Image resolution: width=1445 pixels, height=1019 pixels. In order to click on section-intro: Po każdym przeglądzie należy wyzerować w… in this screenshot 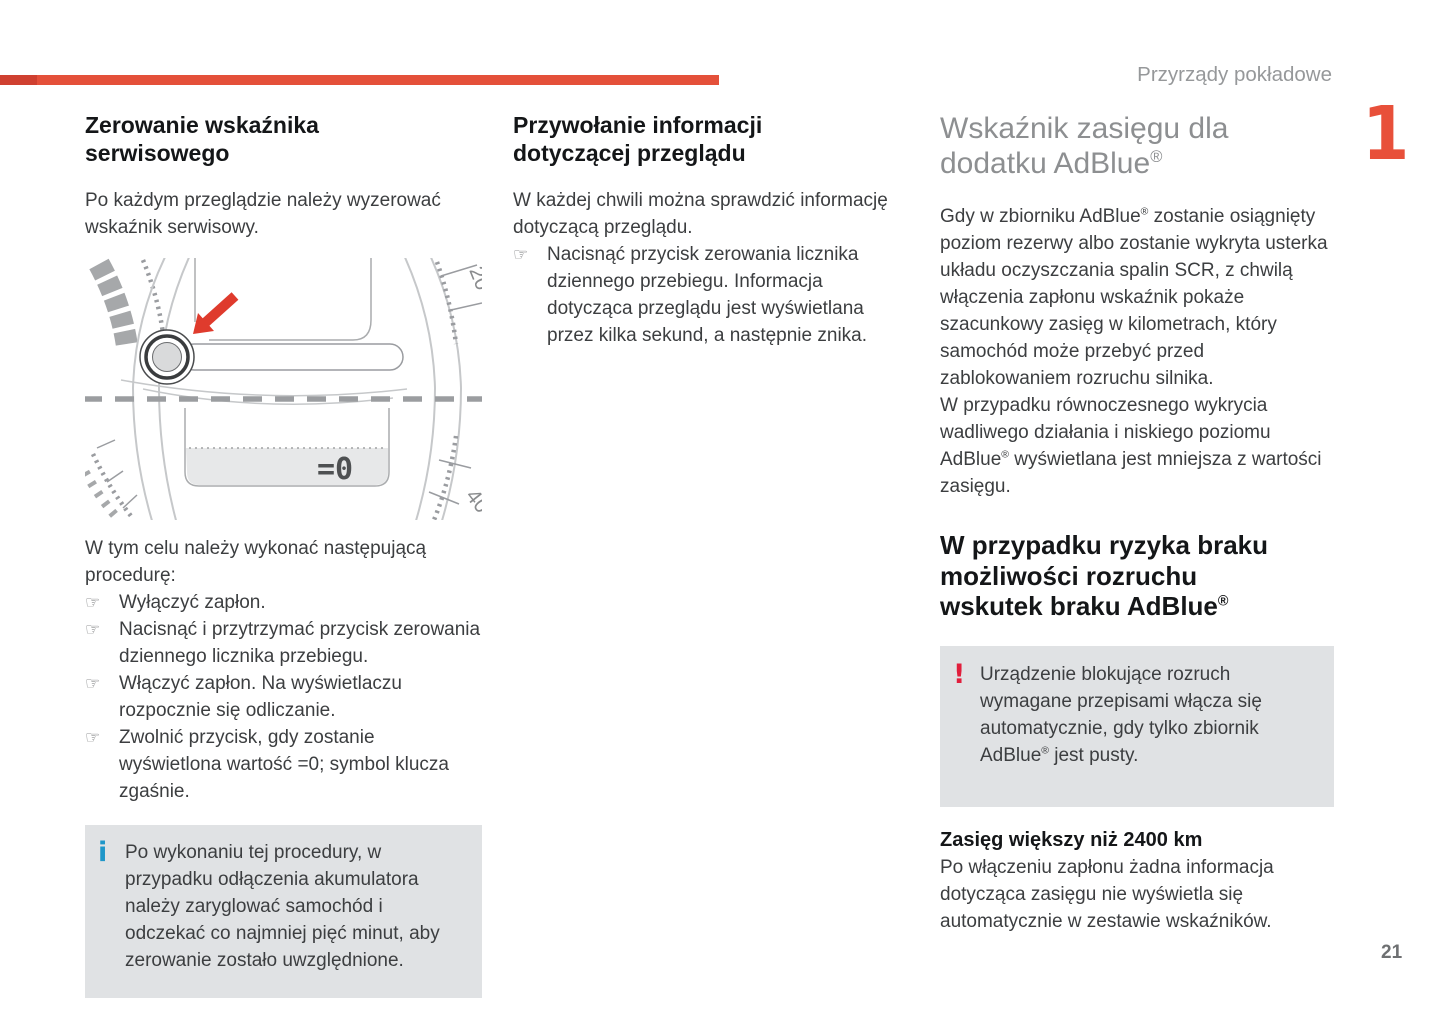, I will do `click(263, 214)`.